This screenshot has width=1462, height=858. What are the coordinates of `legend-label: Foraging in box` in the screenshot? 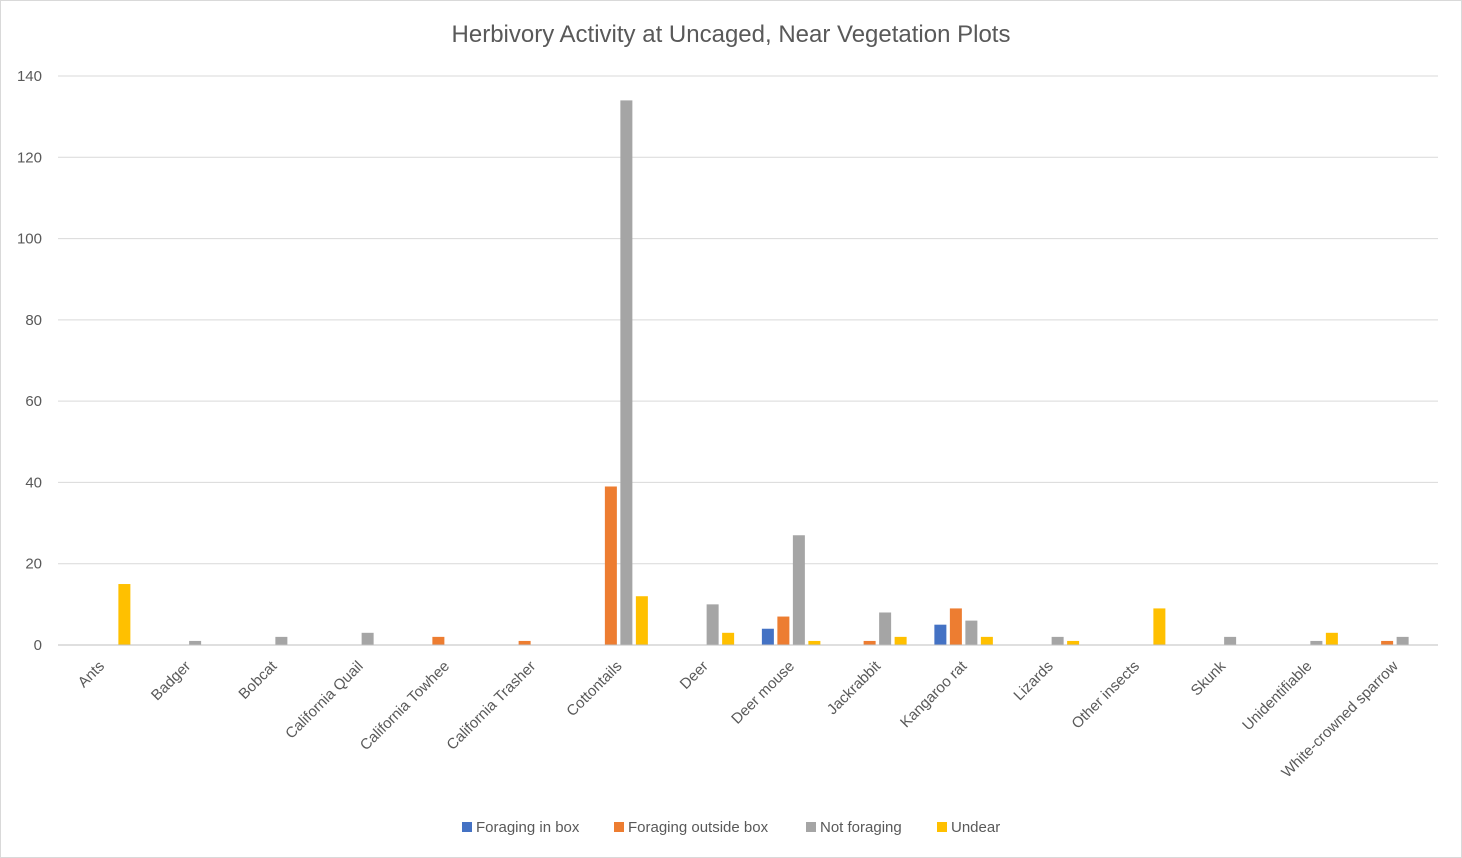 It's located at (528, 827).